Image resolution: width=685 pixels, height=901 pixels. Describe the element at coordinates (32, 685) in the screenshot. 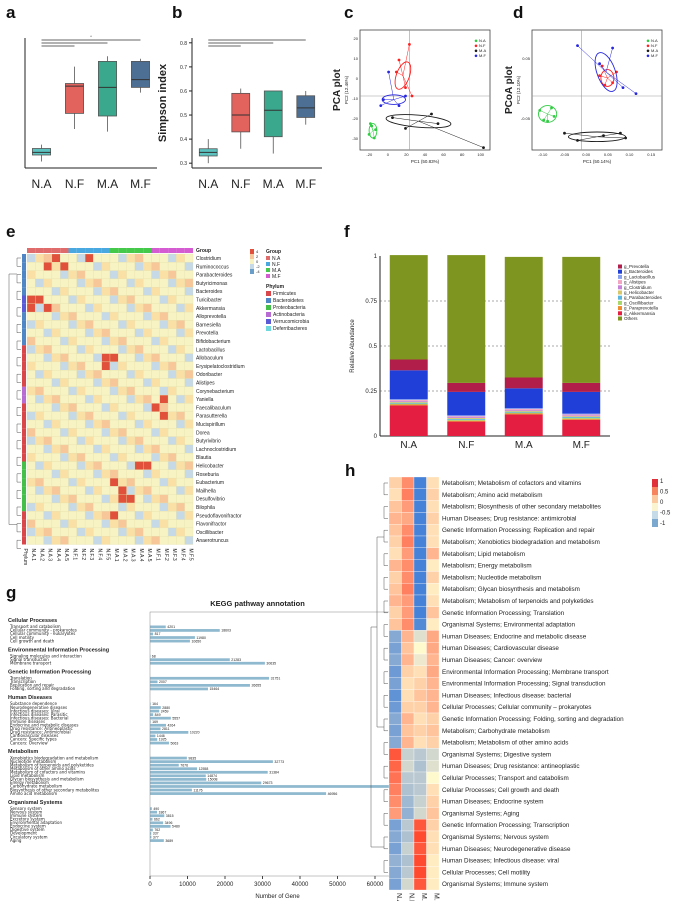

I see `pathway-label: Replication and repair` at that location.